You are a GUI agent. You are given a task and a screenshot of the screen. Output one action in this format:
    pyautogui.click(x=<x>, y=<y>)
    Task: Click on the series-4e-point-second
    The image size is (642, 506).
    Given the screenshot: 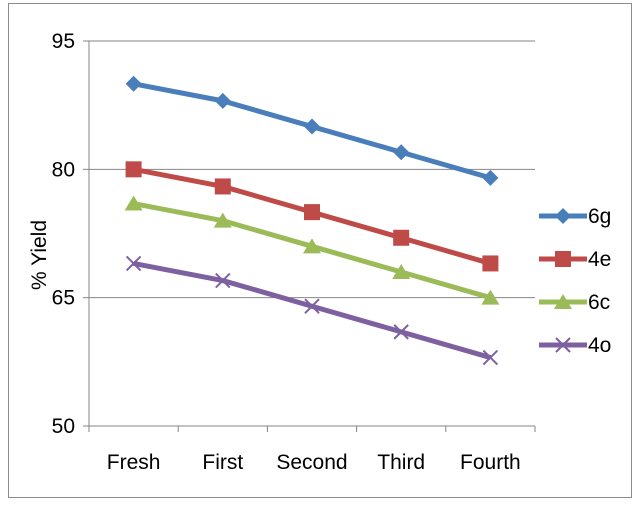 What is the action you would take?
    pyautogui.click(x=312, y=212)
    